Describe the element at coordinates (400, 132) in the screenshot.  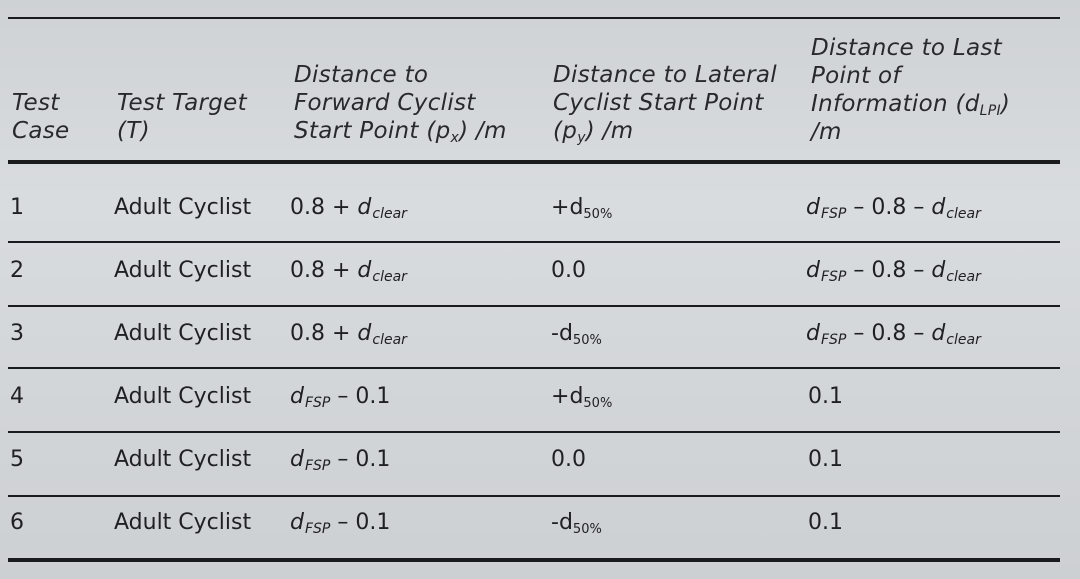
I see `header-forward-line3: Start Point (px) /m` at that location.